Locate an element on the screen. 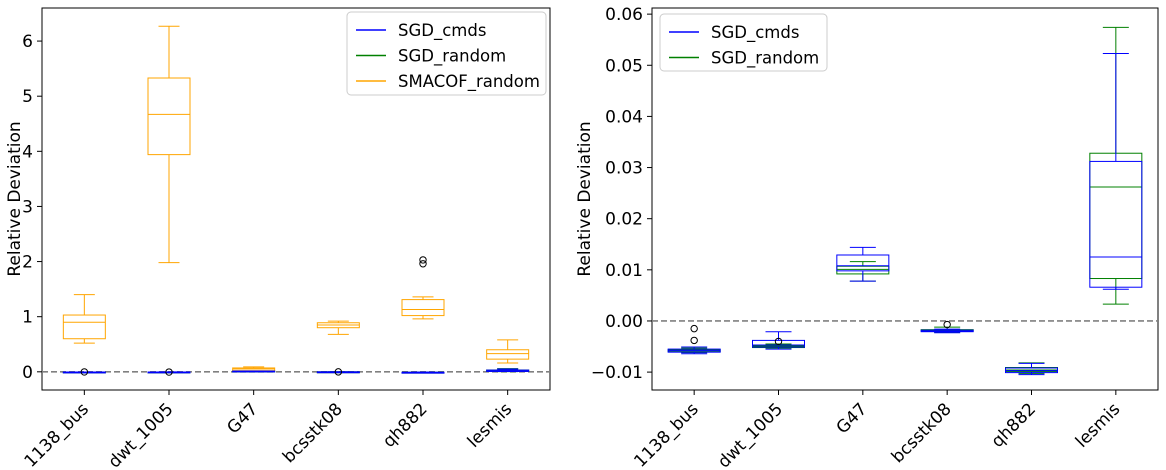  y-tick-label: 6 is located at coordinates (27, 42).